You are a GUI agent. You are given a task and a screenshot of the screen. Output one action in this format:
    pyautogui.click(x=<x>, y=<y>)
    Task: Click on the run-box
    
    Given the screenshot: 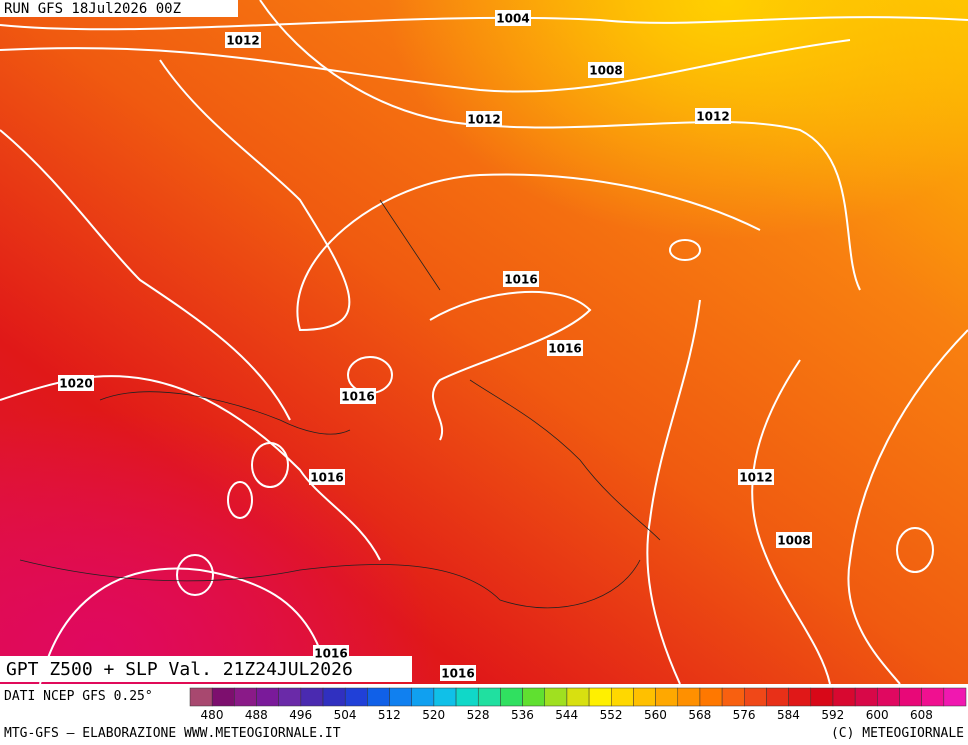 What is the action you would take?
    pyautogui.click(x=119, y=8)
    